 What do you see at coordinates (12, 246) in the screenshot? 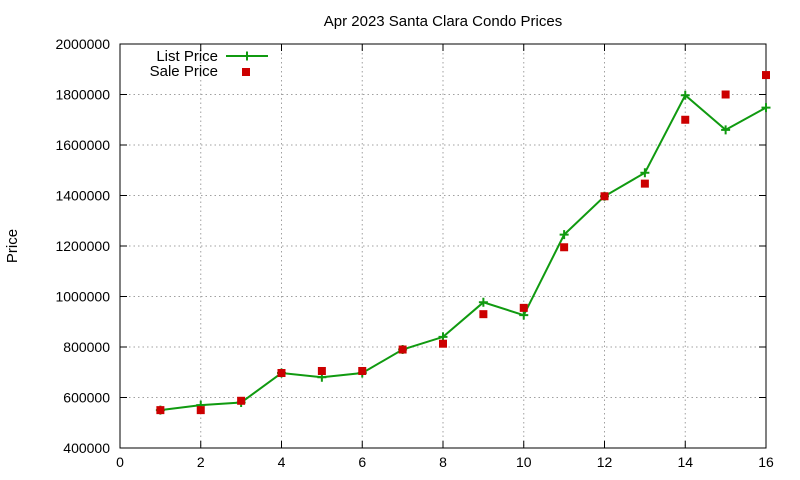
I see `y-axis-label: Price` at bounding box center [12, 246].